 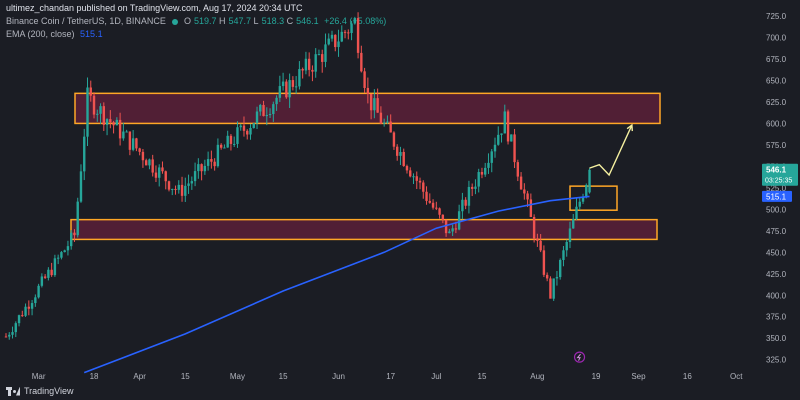 What do you see at coordinates (273, 21) in the screenshot?
I see `ohlc-low-value: 518.3` at bounding box center [273, 21].